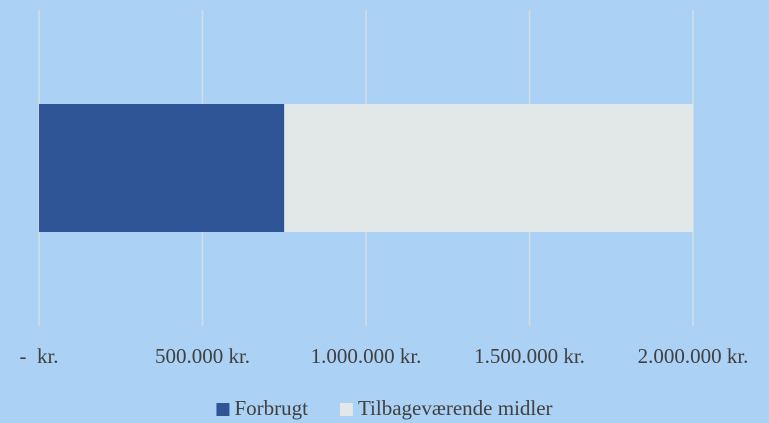  Describe the element at coordinates (366, 356) in the screenshot. I see `x-tick-label: 1.000.000 kr.` at that location.